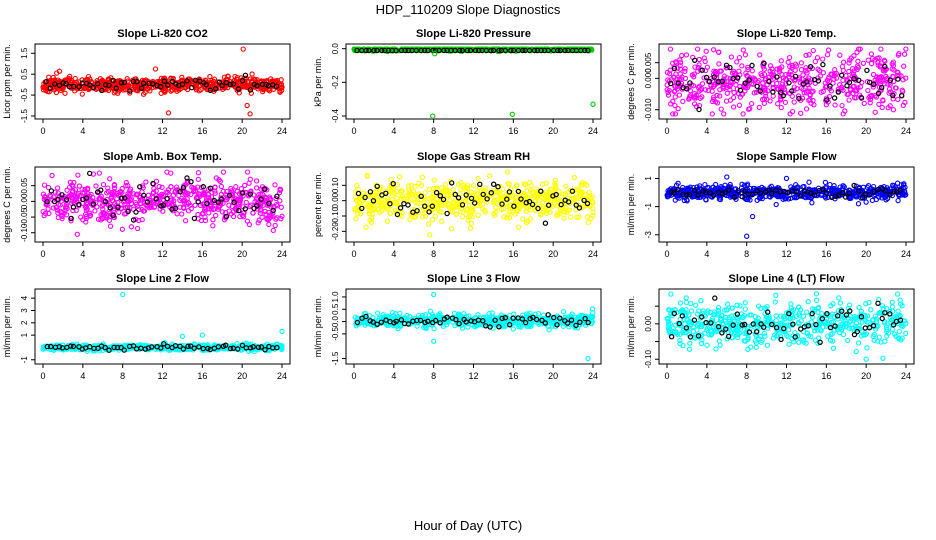  What do you see at coordinates (335, 231) in the screenshot?
I see `y-tick-label: -0.20` at bounding box center [335, 231].